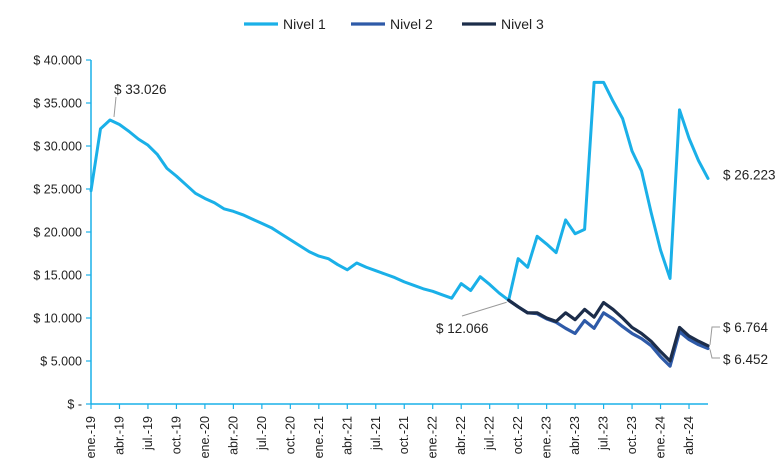 This screenshot has height=460, width=782. I want to click on y-tick-label: $ -, so click(74, 405).